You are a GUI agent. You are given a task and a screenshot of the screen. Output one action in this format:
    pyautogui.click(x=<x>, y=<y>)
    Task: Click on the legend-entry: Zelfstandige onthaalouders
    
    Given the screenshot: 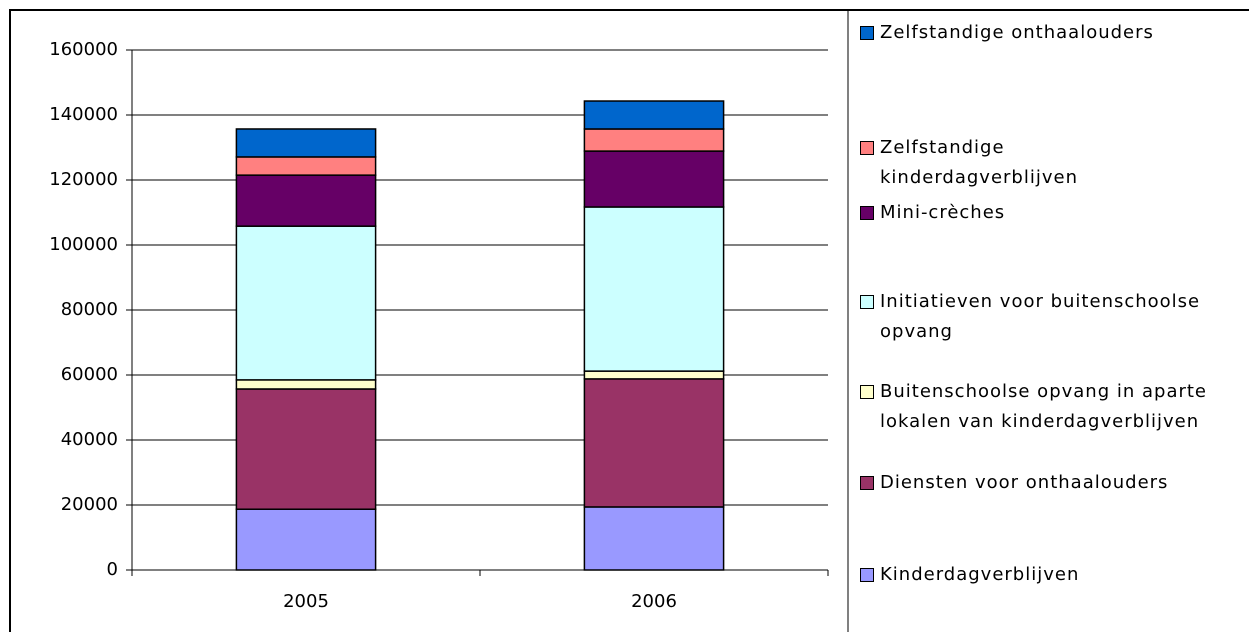 What is the action you would take?
    pyautogui.click(x=1052, y=33)
    